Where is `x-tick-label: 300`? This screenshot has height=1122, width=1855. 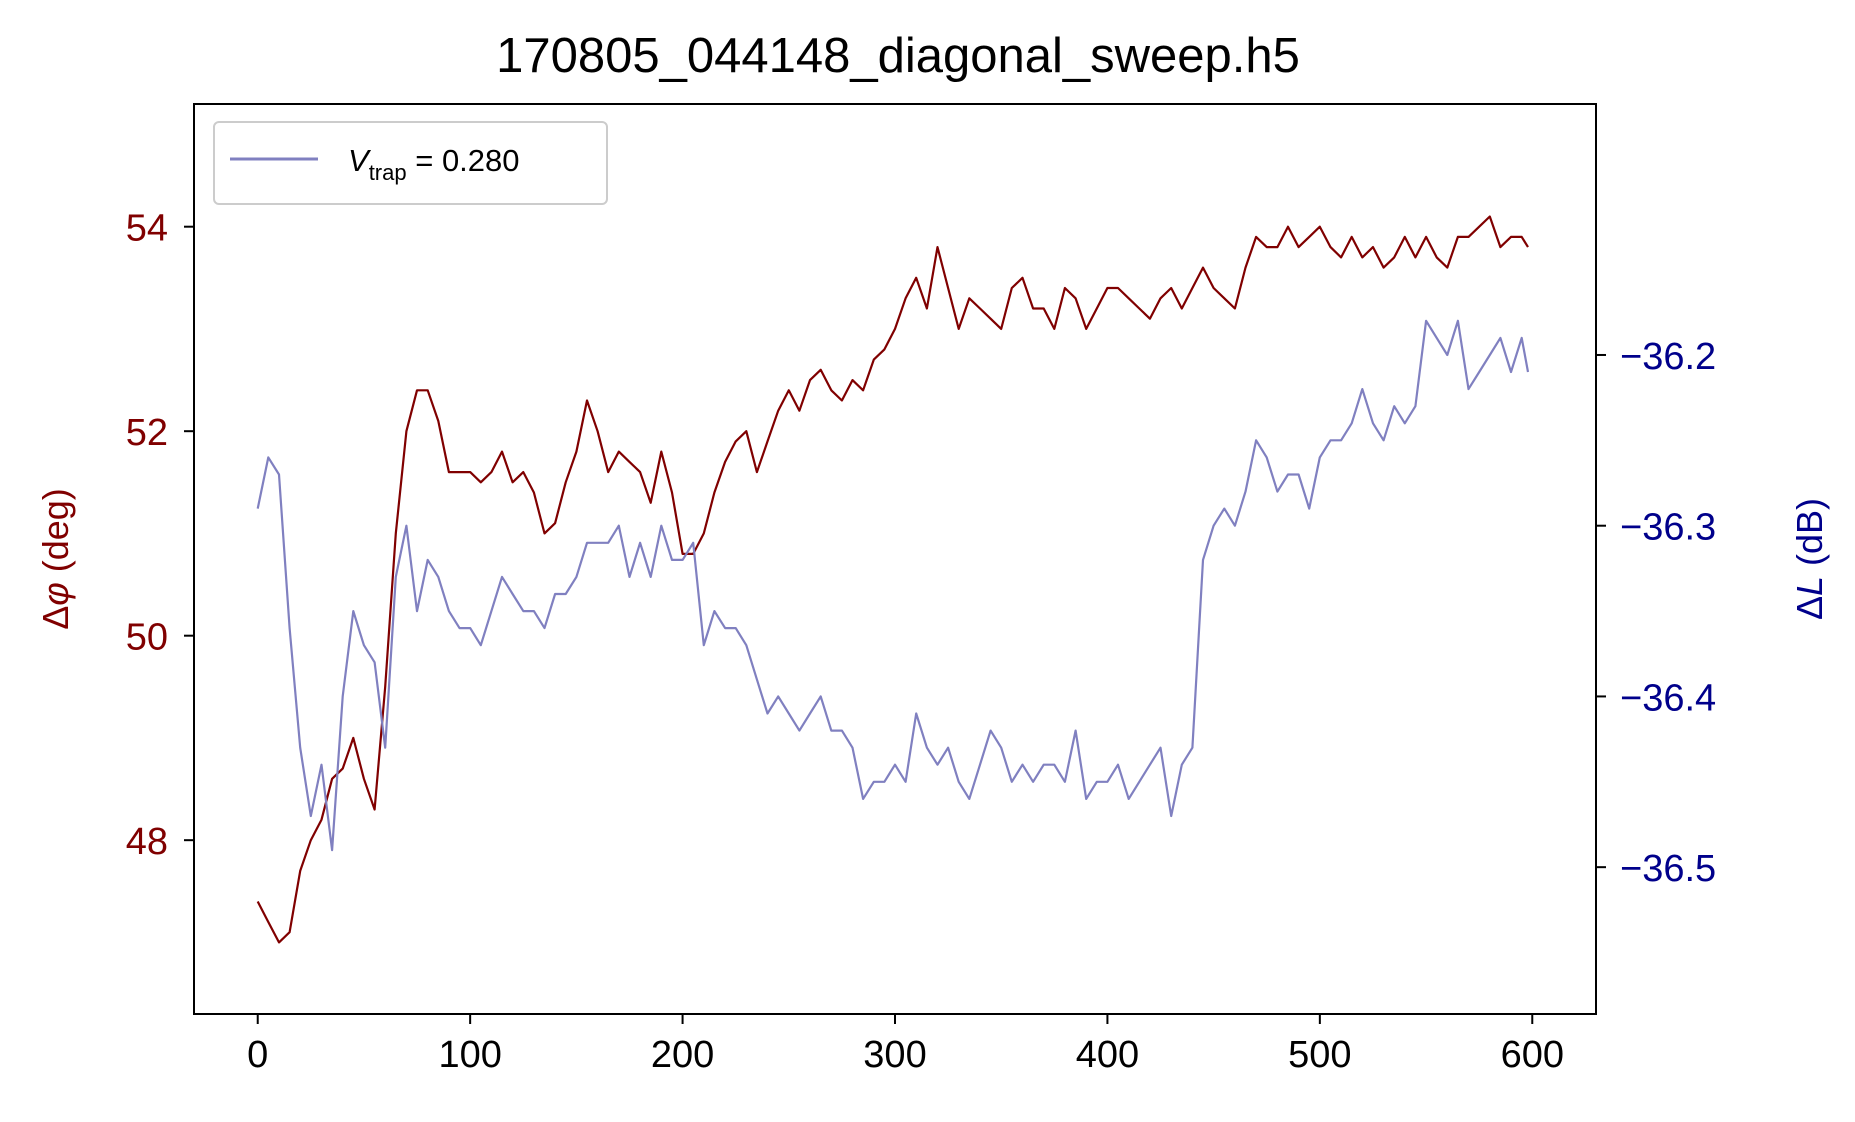
x-tick-label: 300 is located at coordinates (894, 1055).